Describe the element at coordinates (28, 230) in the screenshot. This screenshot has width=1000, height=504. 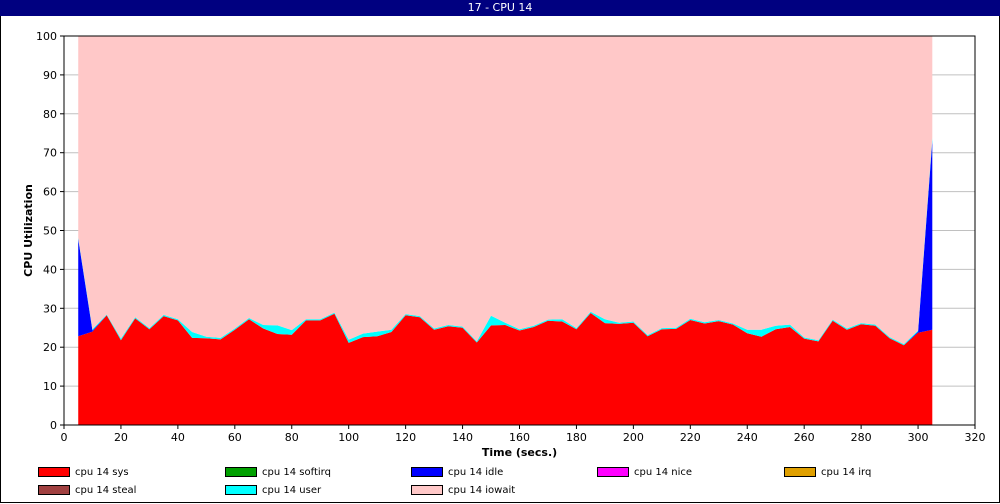
I see `y-axis-label: CPU Utilization` at that location.